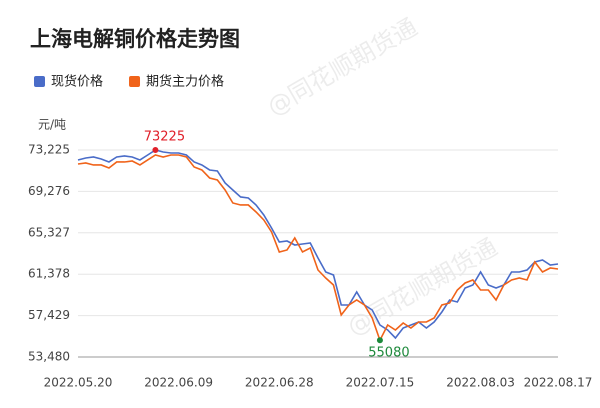  Describe the element at coordinates (558, 383) in the screenshot. I see `x-tick-label: 2022.08.17` at that location.